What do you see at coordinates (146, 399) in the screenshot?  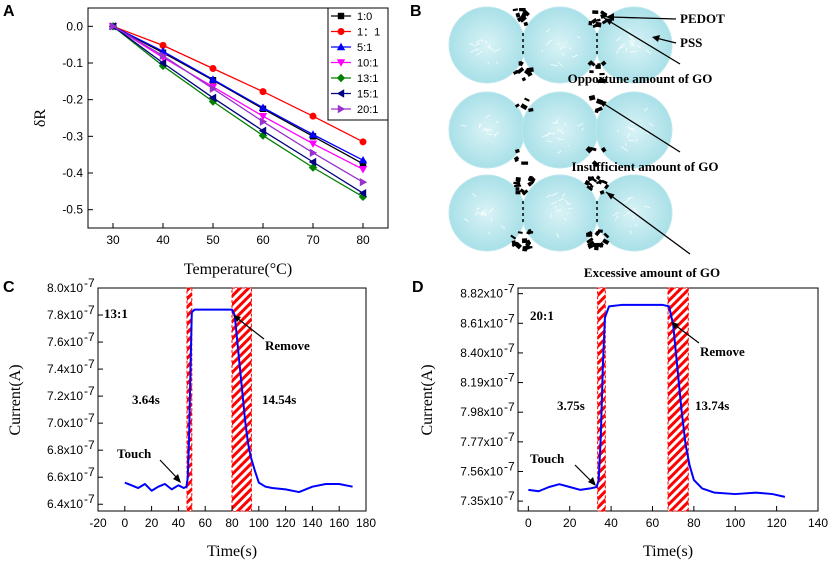 I see `chart-c-rise: 3.64s` at bounding box center [146, 399].